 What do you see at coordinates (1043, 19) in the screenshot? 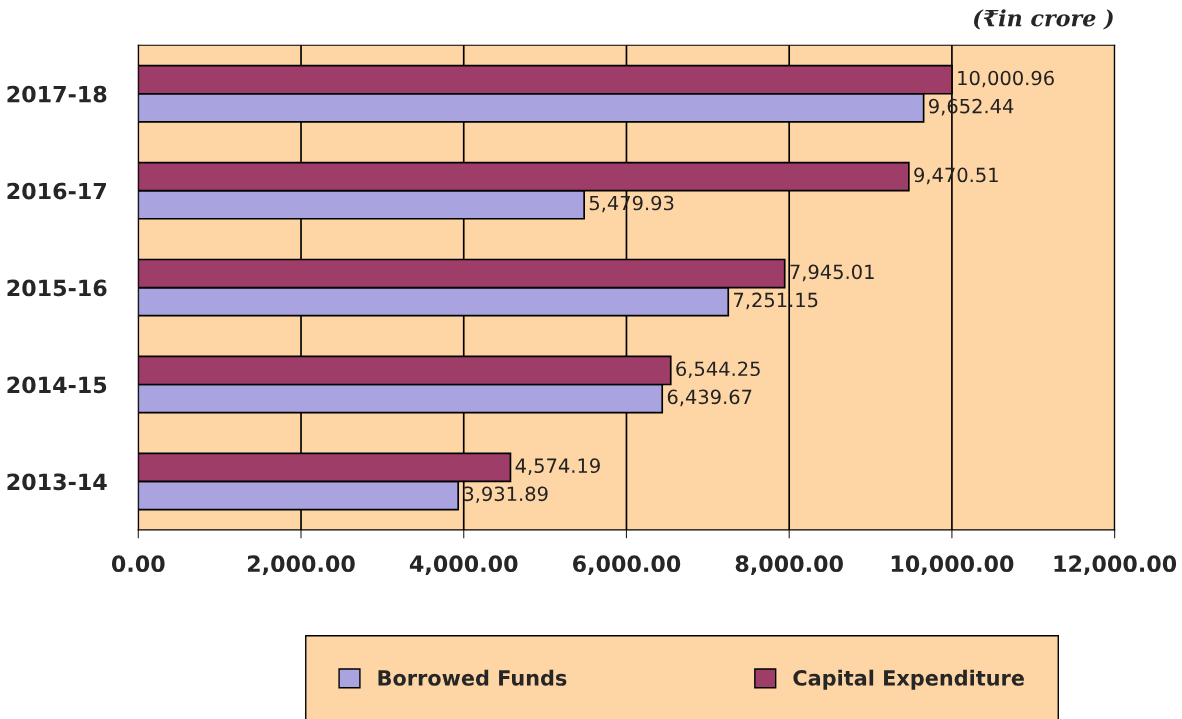
I see `text: (₹in crore )` at bounding box center [1043, 19].